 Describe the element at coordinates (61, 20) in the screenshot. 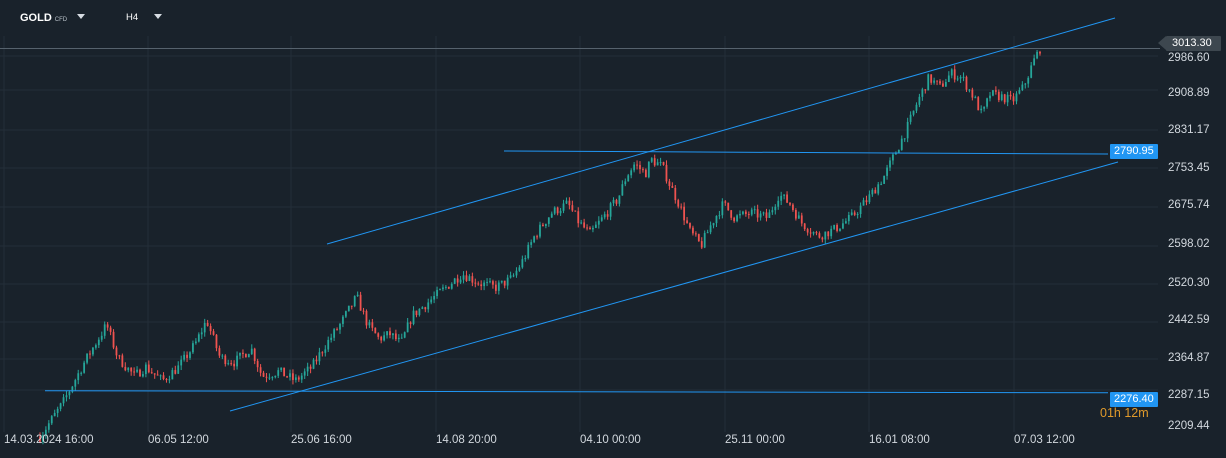

I see `symbol-type-badge: CFD` at that location.